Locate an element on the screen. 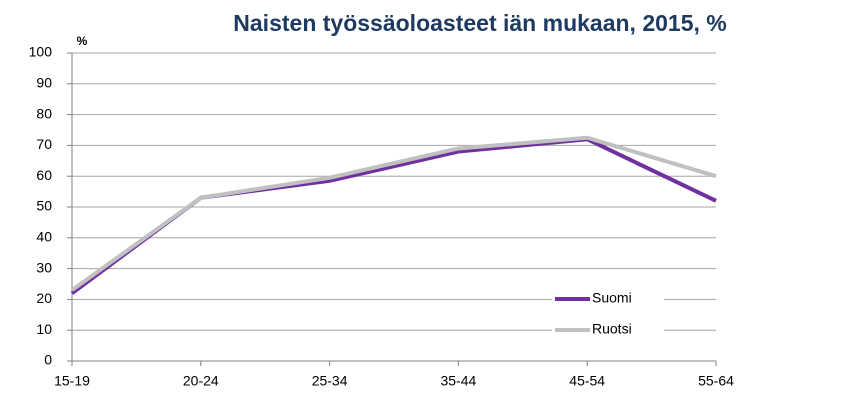  x-tick-label: 45-54 is located at coordinates (587, 381).